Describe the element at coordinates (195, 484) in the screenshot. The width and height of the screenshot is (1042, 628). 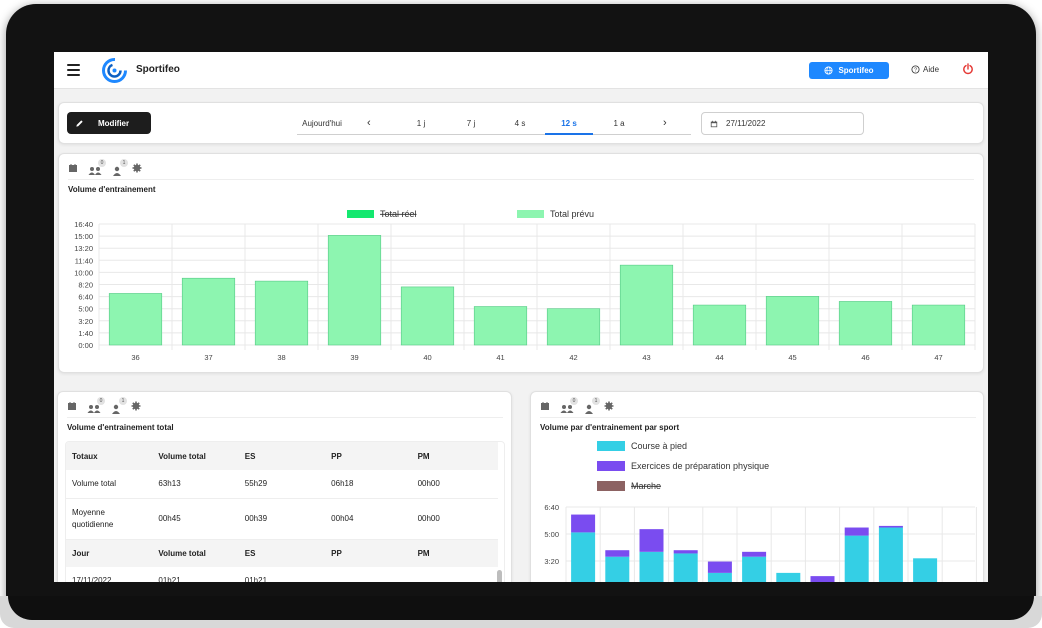
I see `table-cell: 63h13` at that location.